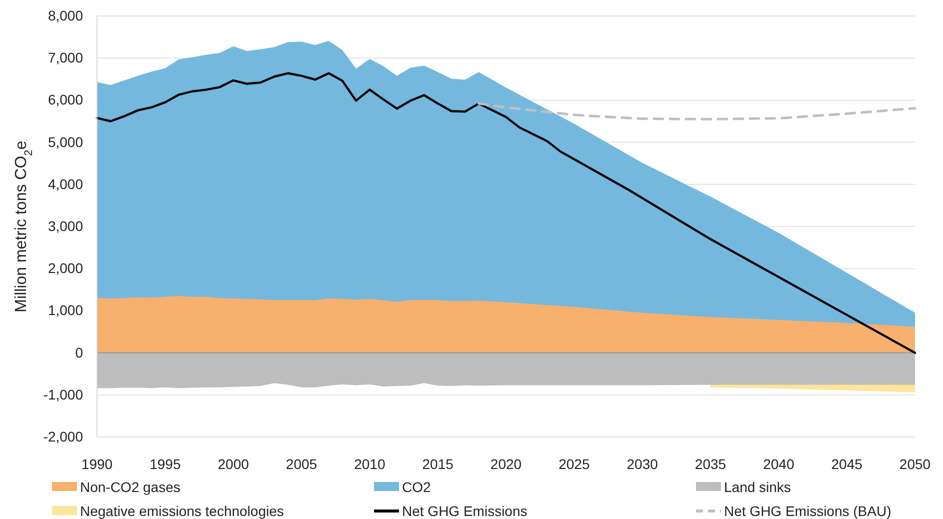  I want to click on x-tick-label: 2005, so click(302, 464).